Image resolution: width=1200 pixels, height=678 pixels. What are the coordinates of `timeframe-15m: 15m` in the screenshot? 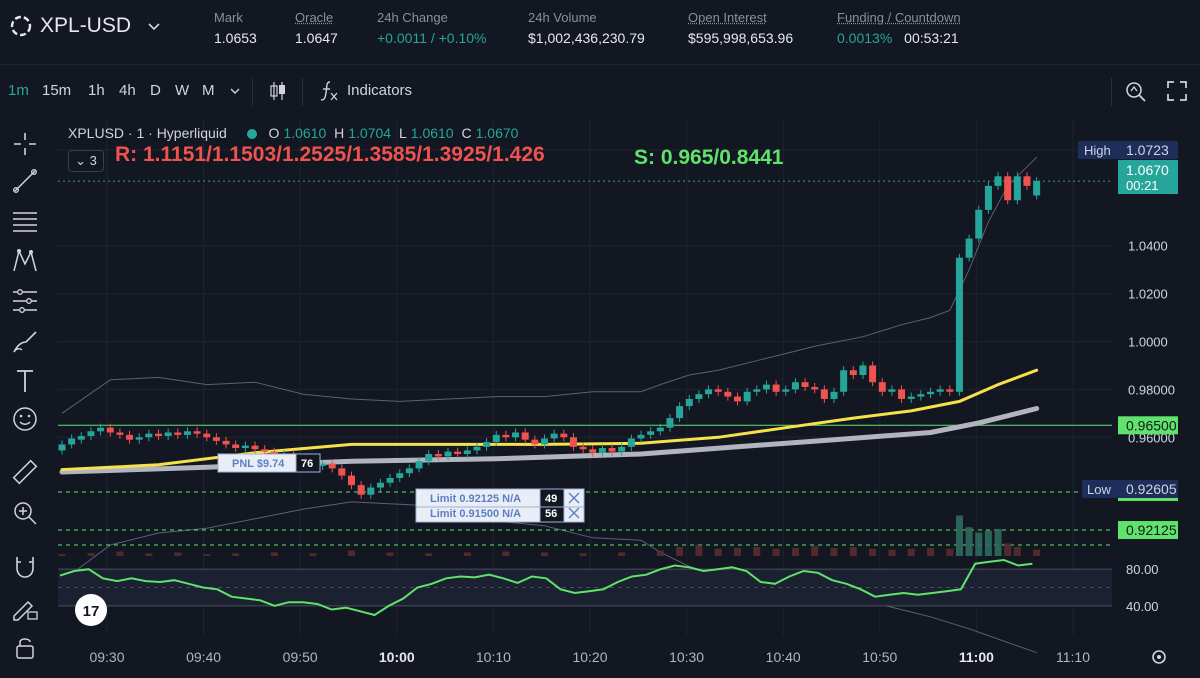 It's located at (57, 90).